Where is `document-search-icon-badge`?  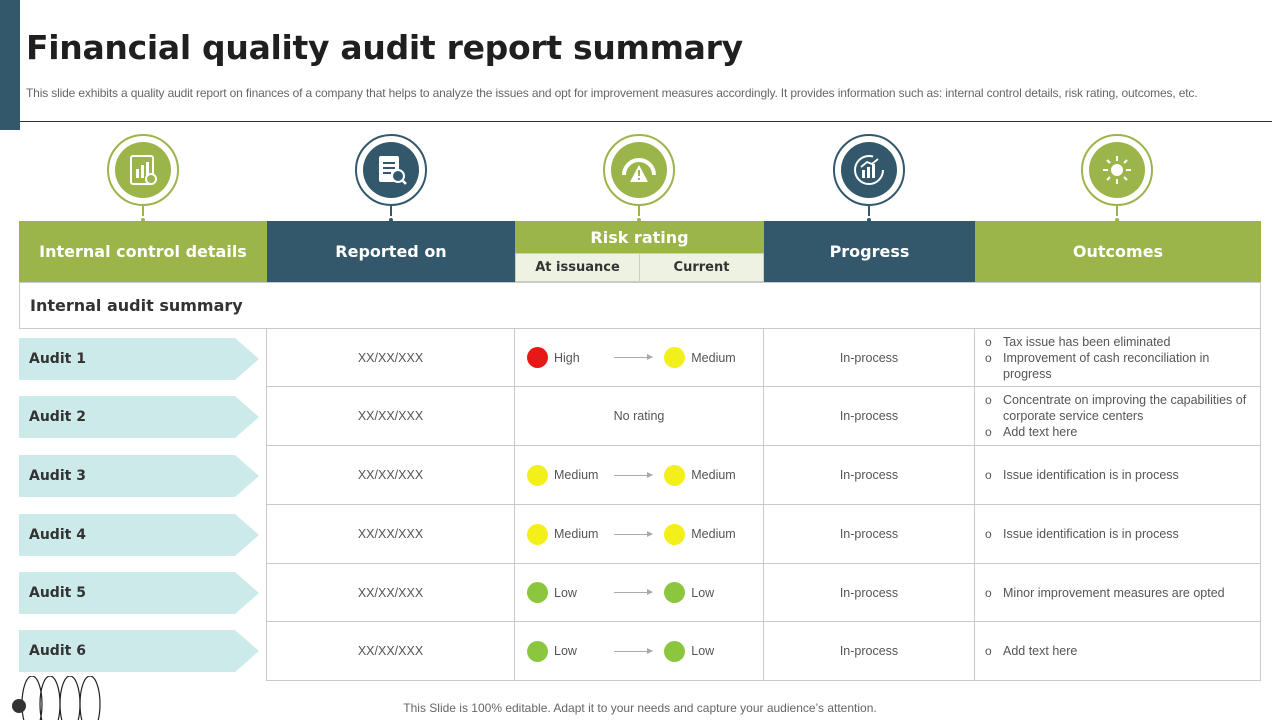
document-search-icon-badge is located at coordinates (391, 179).